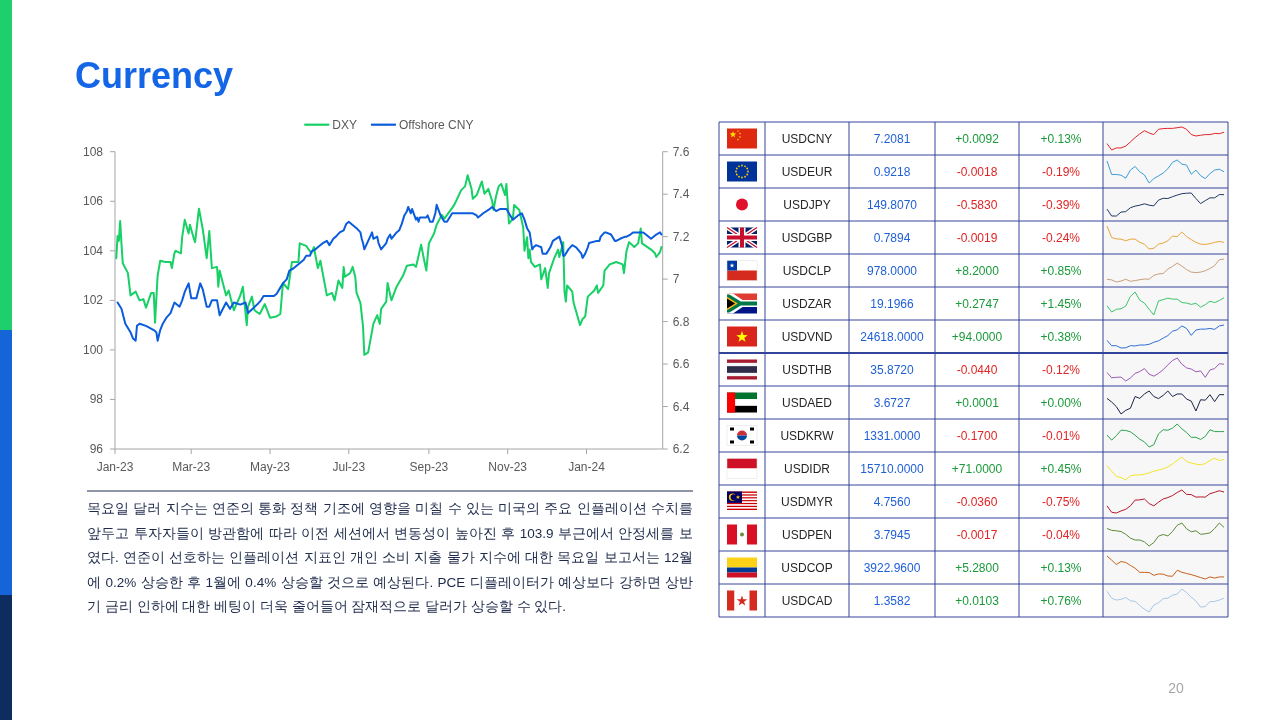 The height and width of the screenshot is (720, 1280). What do you see at coordinates (807, 534) in the screenshot?
I see `category-label: USDPEN` at bounding box center [807, 534].